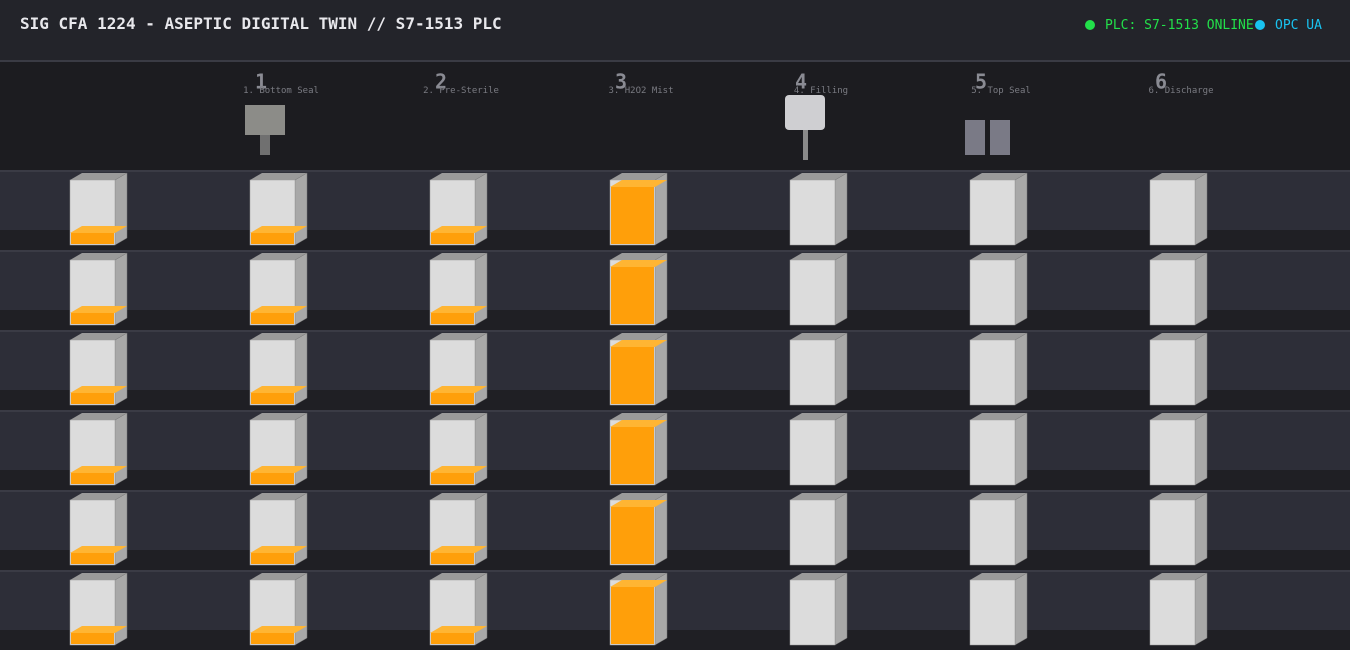 Image resolution: width=1350 pixels, height=650 pixels. What do you see at coordinates (675, 30) in the screenshot?
I see `header-bar` at bounding box center [675, 30].